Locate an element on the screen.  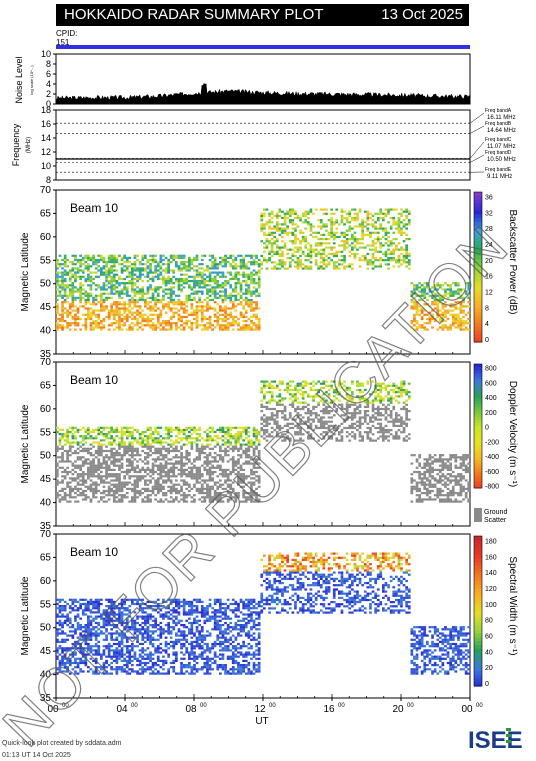
panel-ylabel: Magnetic Latitude is located at coordinates (25, 271).